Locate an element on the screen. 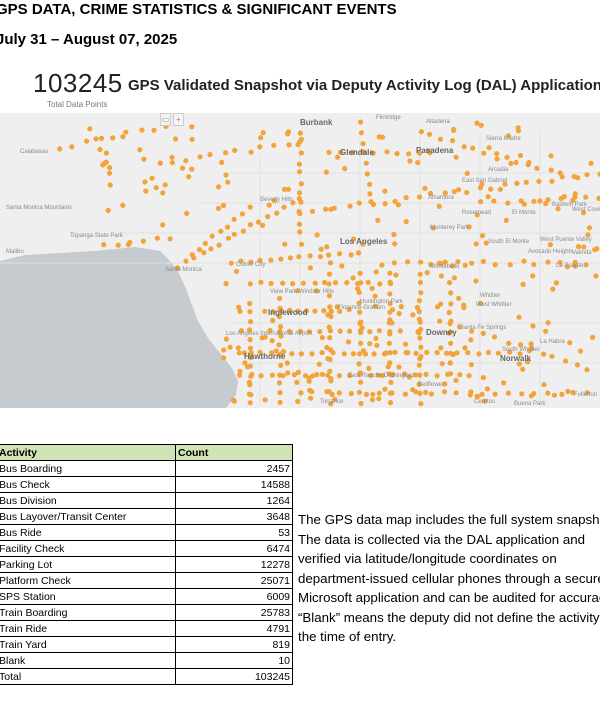  map-place-label: Valinda is located at coordinates (582, 253).